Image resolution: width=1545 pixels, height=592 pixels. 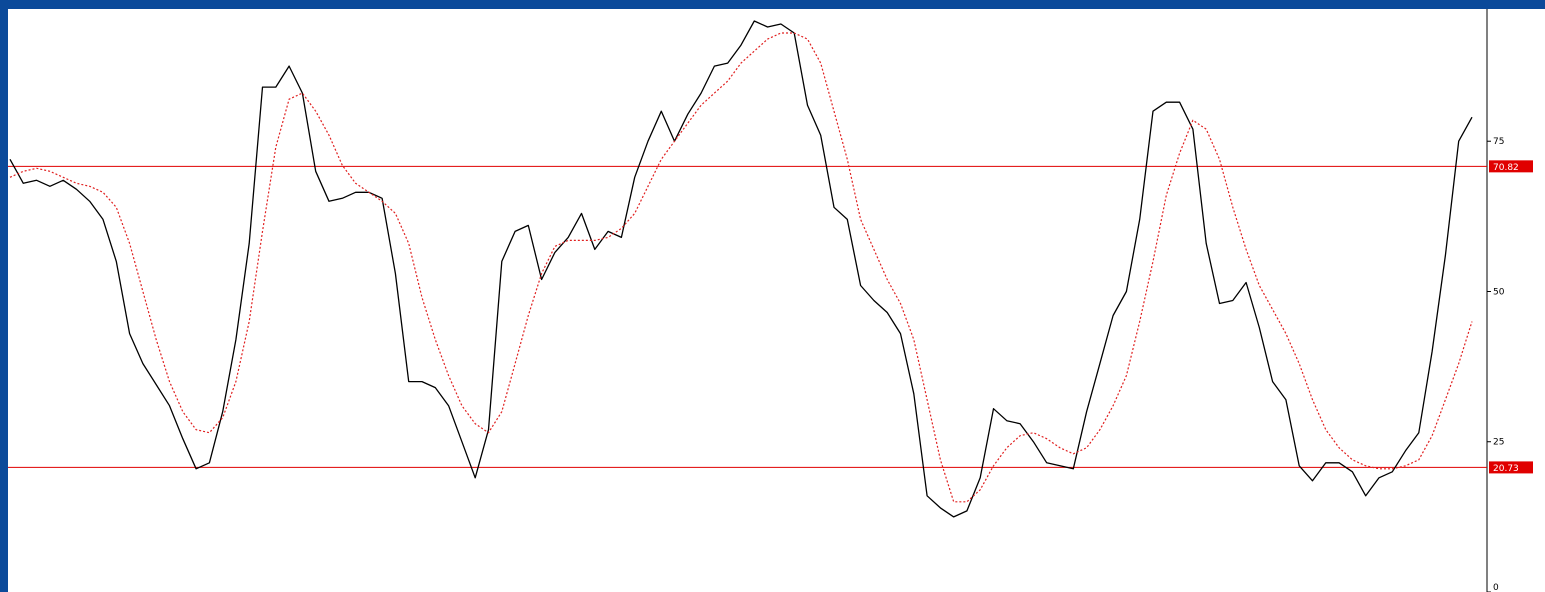 What do you see at coordinates (1499, 292) in the screenshot?
I see `y-tick-label: 50` at bounding box center [1499, 292].